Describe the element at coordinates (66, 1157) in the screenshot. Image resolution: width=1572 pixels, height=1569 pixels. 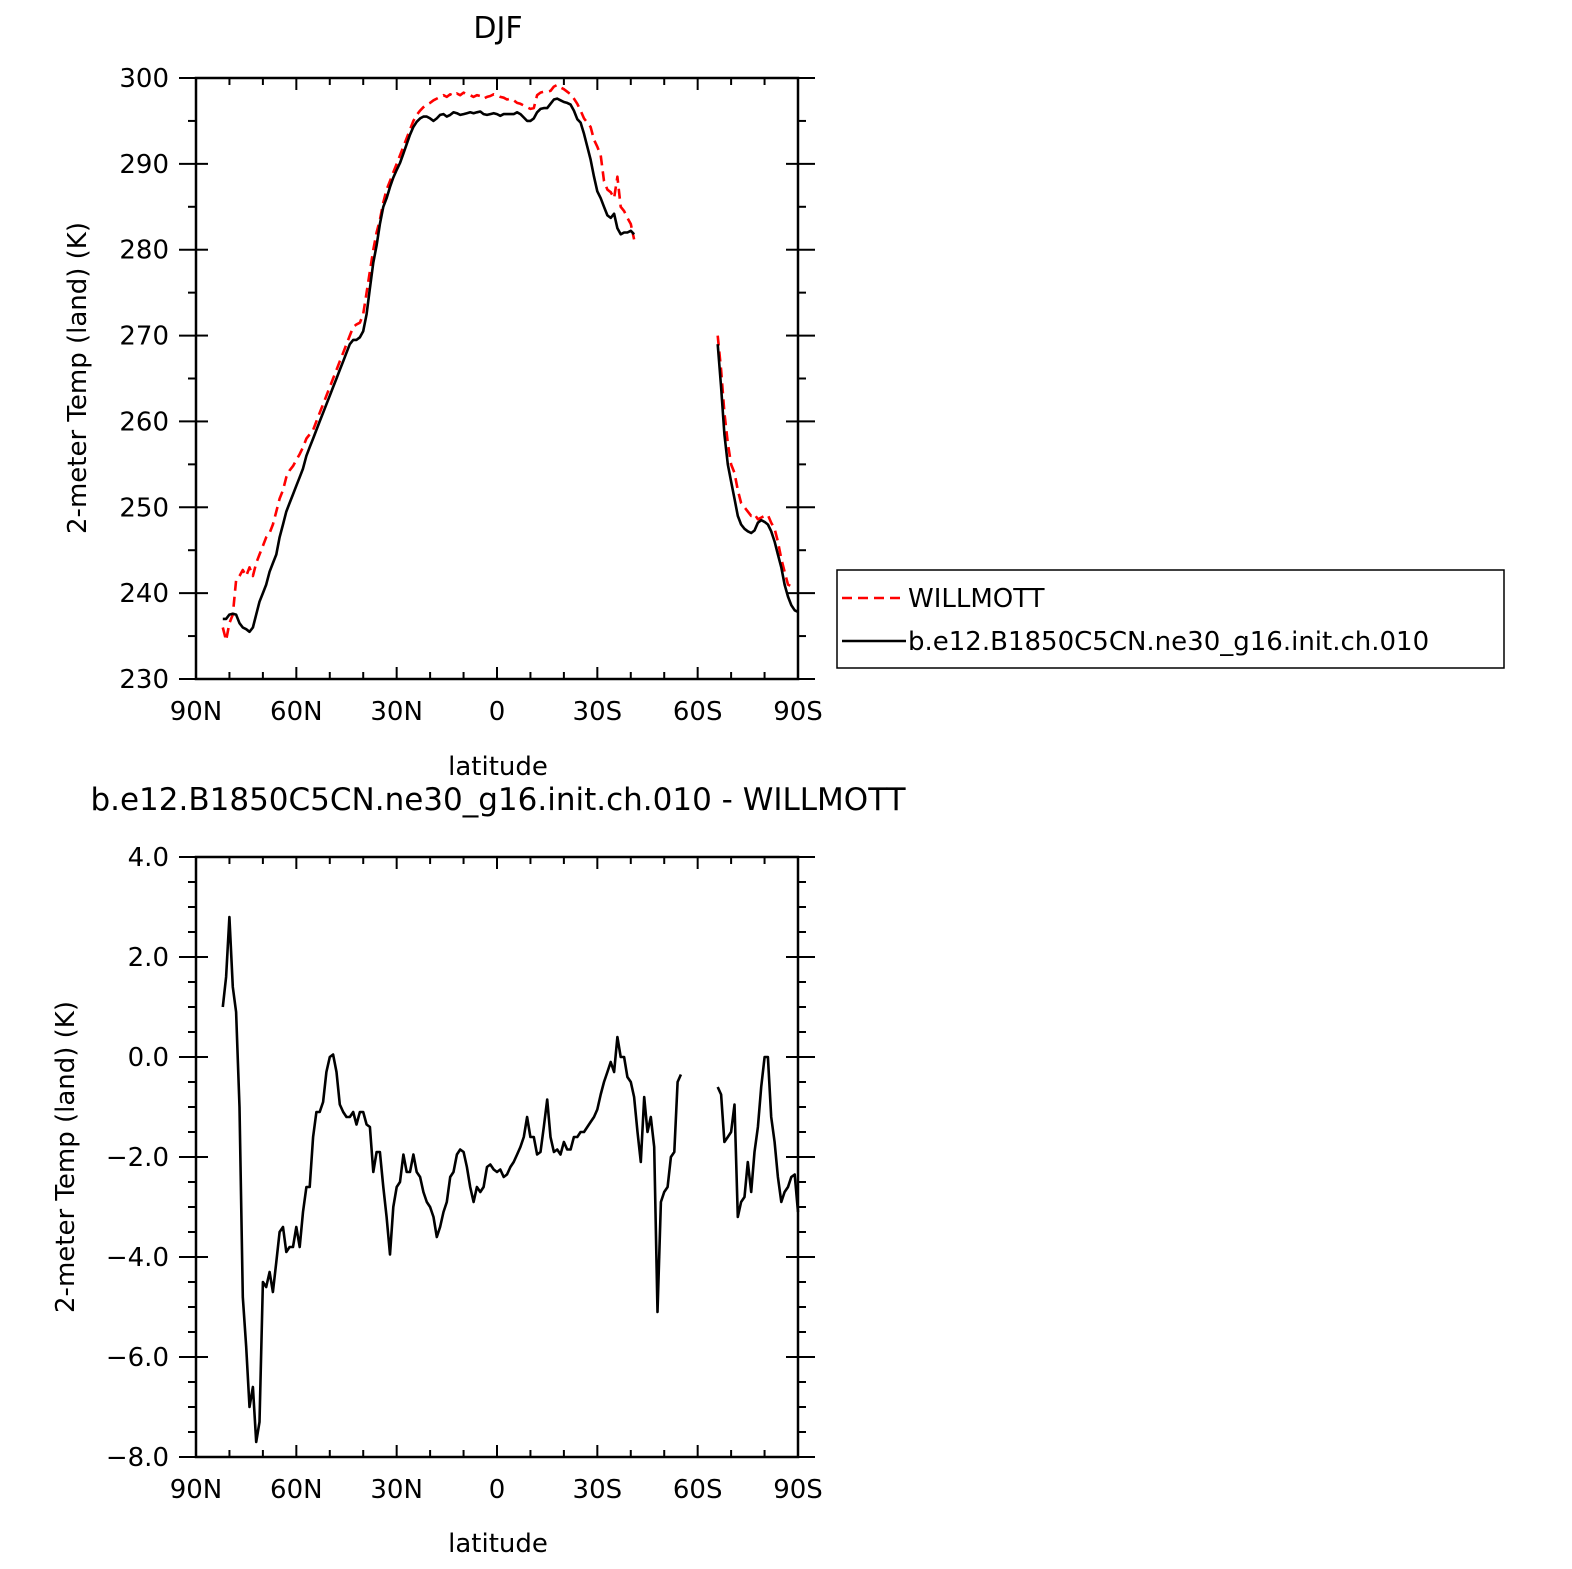
I see `y-axis-label-bottom: 2-meter Temp (land) (K)` at that location.